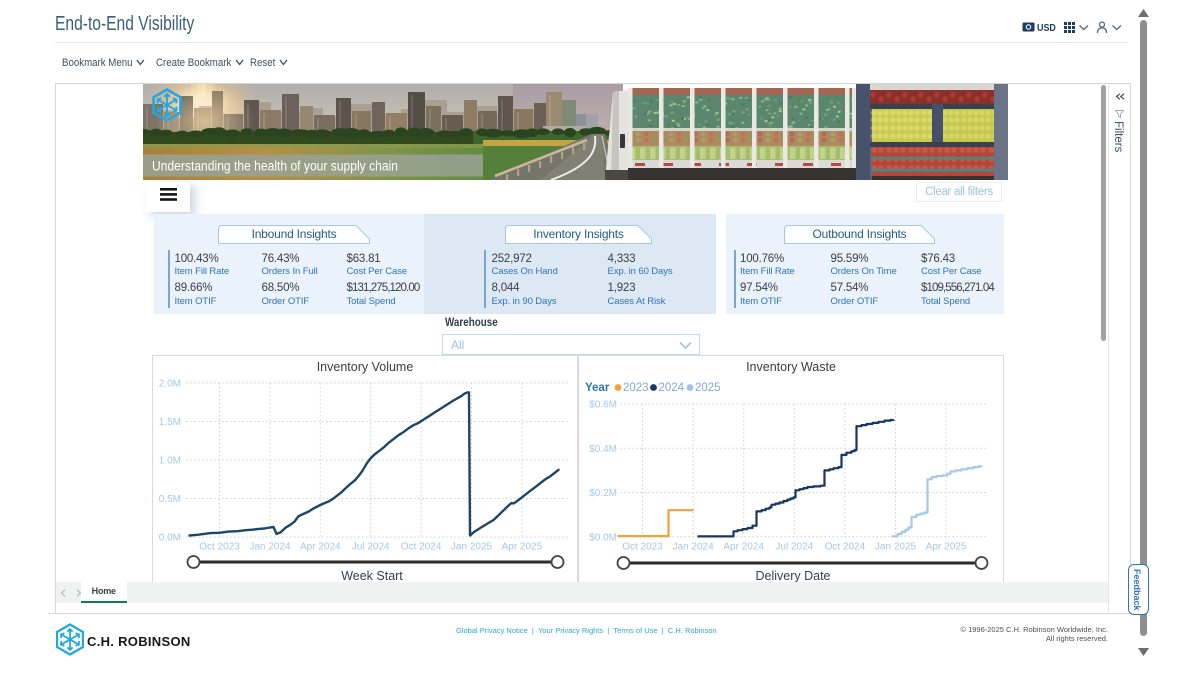 This screenshot has height=675, width=1200. I want to click on svg-text: 1.5M, so click(170, 422).